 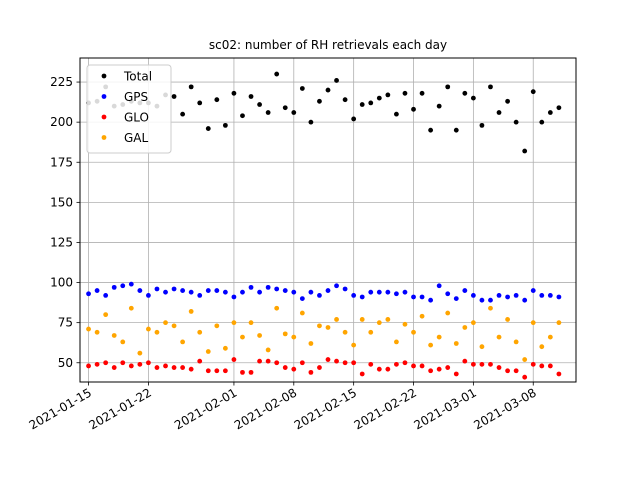 I want to click on legend-label-gal: GAL, so click(x=136, y=138).